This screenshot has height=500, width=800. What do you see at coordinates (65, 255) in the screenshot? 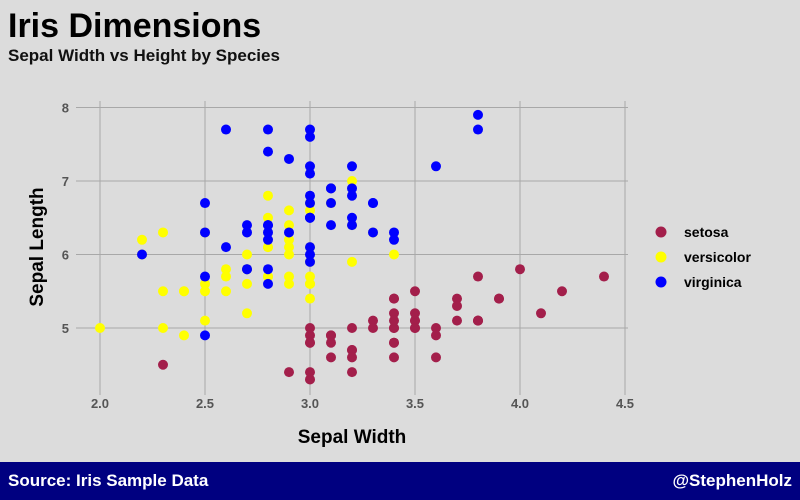
I see `y-tick-label: 6` at bounding box center [65, 255].